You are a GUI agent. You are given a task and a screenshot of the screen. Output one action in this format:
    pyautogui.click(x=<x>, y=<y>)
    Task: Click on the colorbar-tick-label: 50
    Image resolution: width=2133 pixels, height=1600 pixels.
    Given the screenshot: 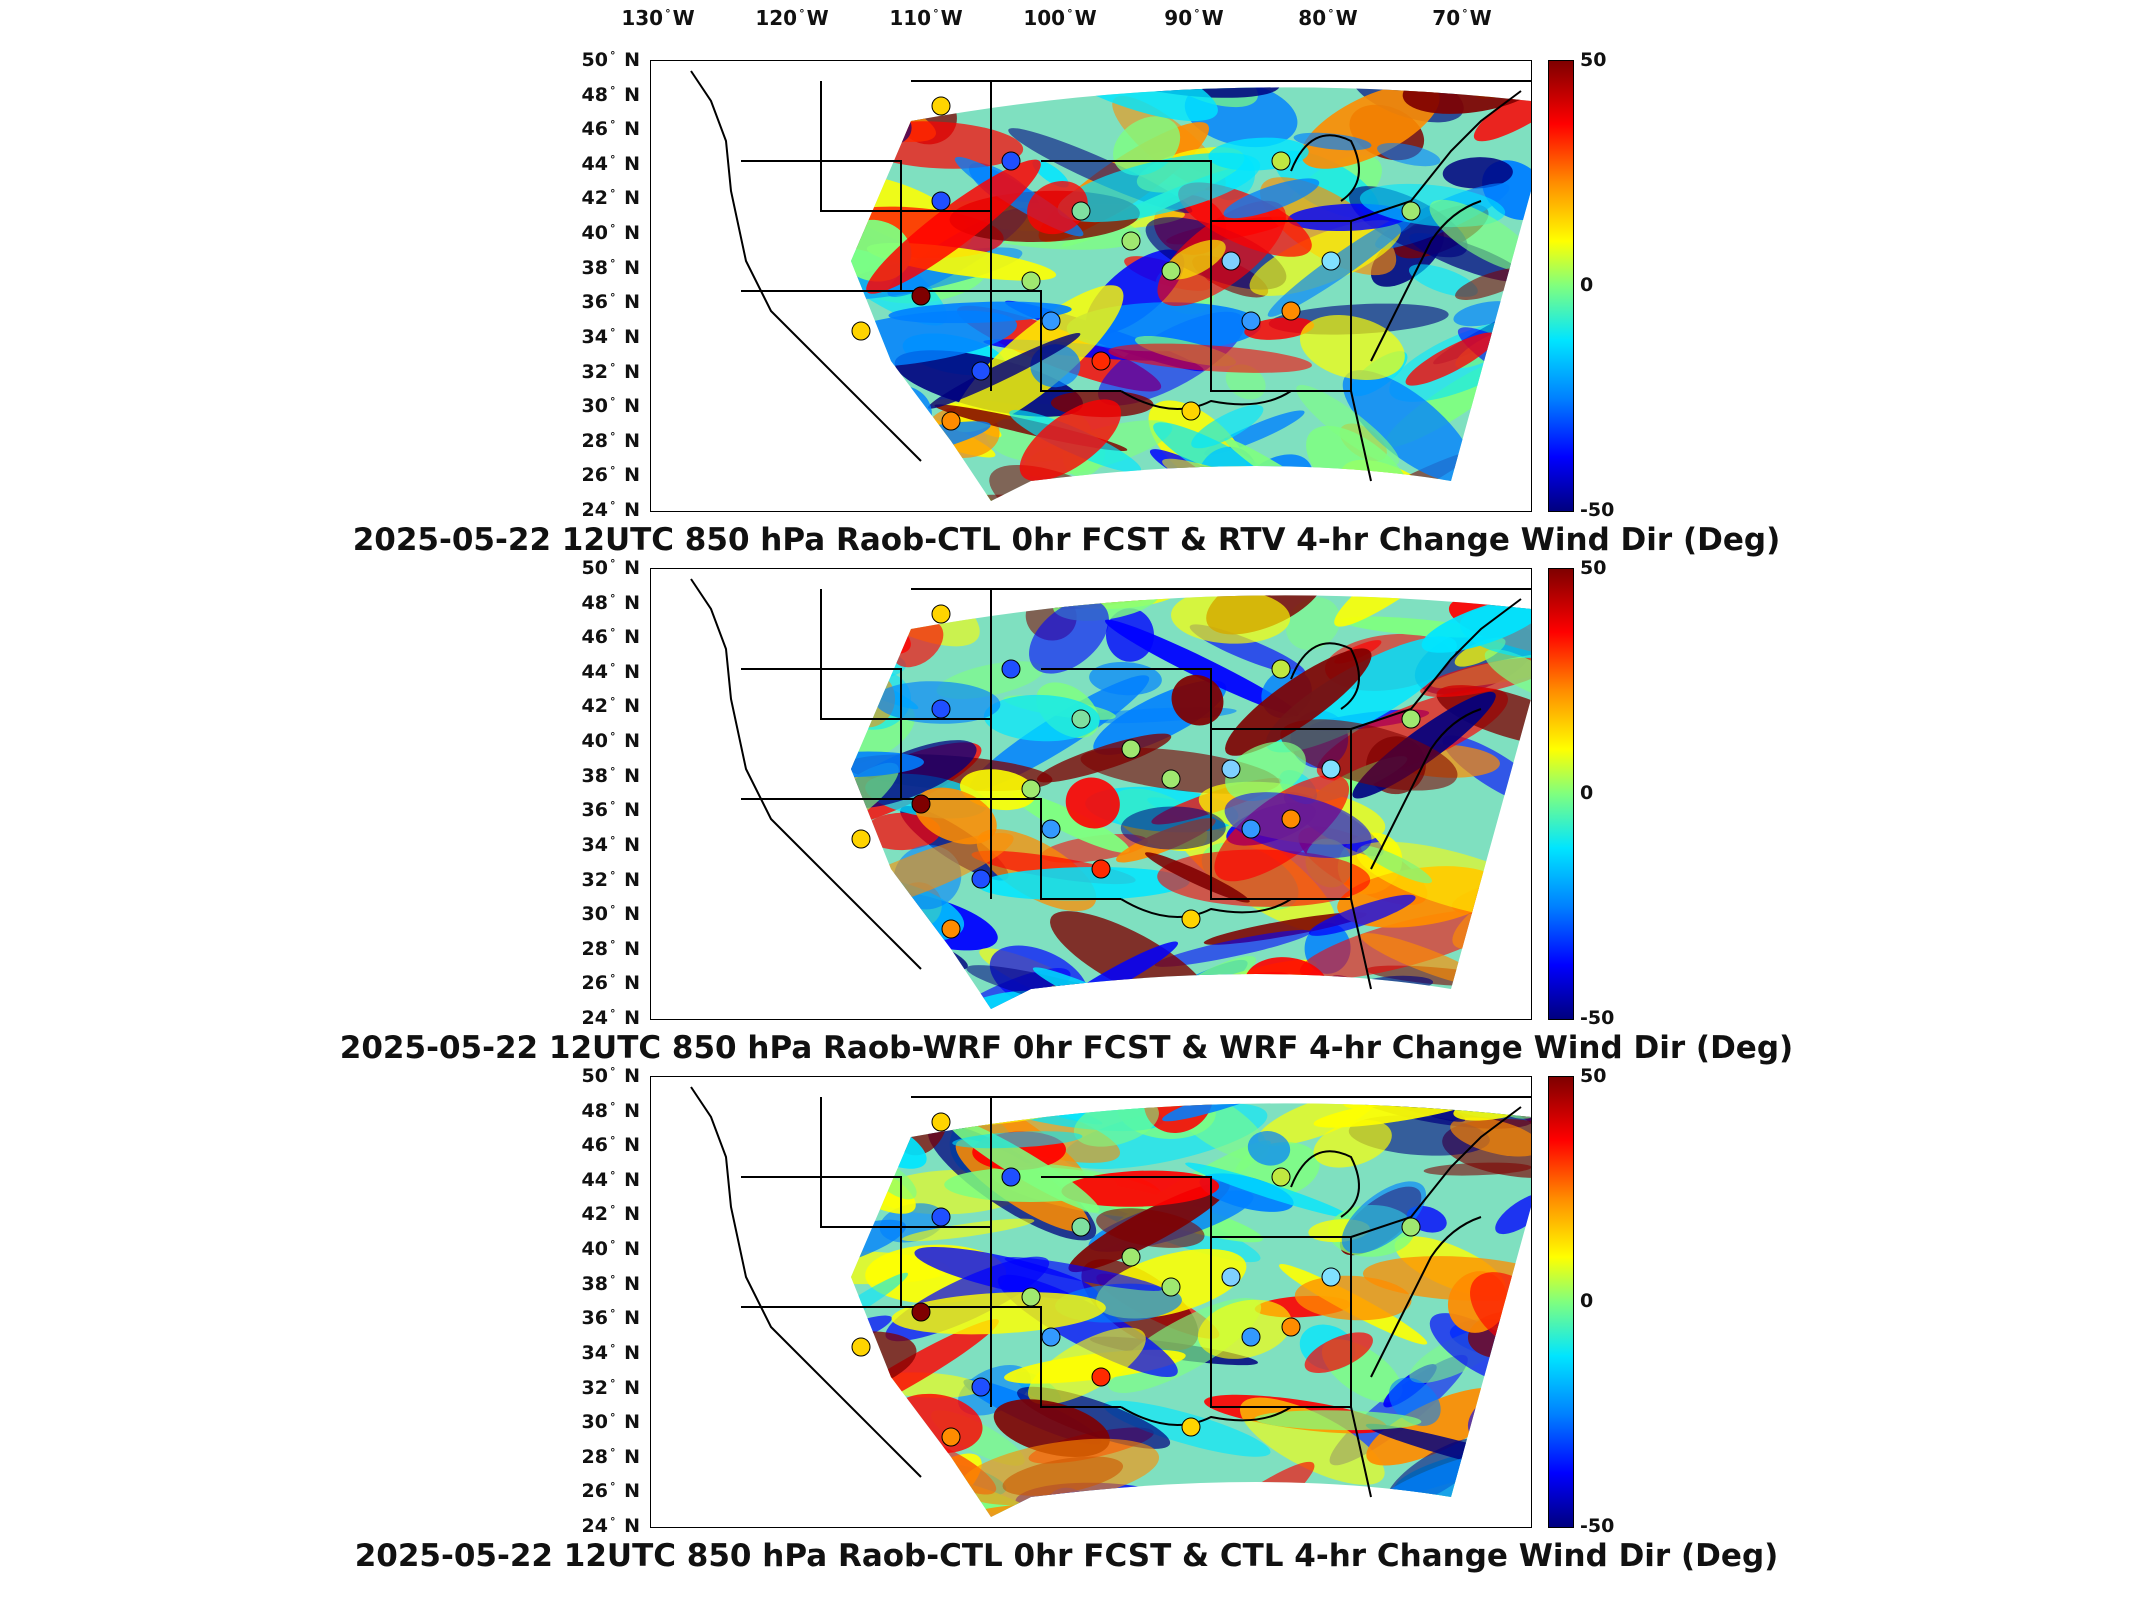 What is the action you would take?
    pyautogui.click(x=1593, y=60)
    